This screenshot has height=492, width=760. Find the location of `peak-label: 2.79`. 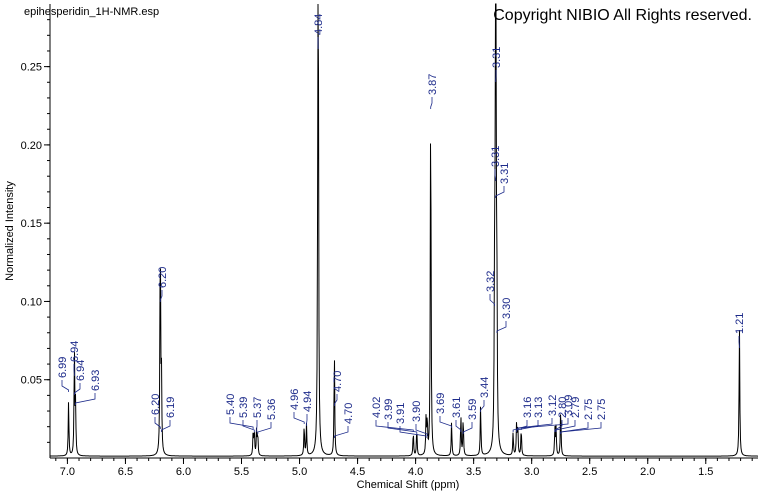

peak-label: 2.79 is located at coordinates (576, 407).